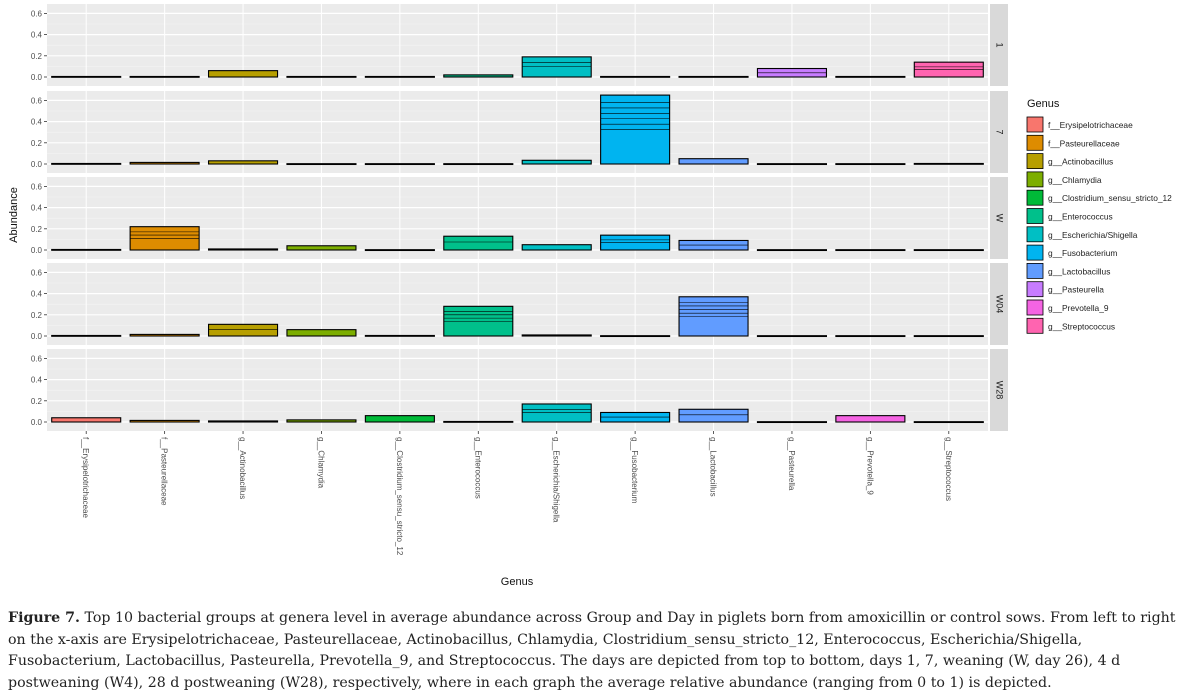  Describe the element at coordinates (1080, 162) in the screenshot. I see `legend-label: g__Actinobacillus` at that location.